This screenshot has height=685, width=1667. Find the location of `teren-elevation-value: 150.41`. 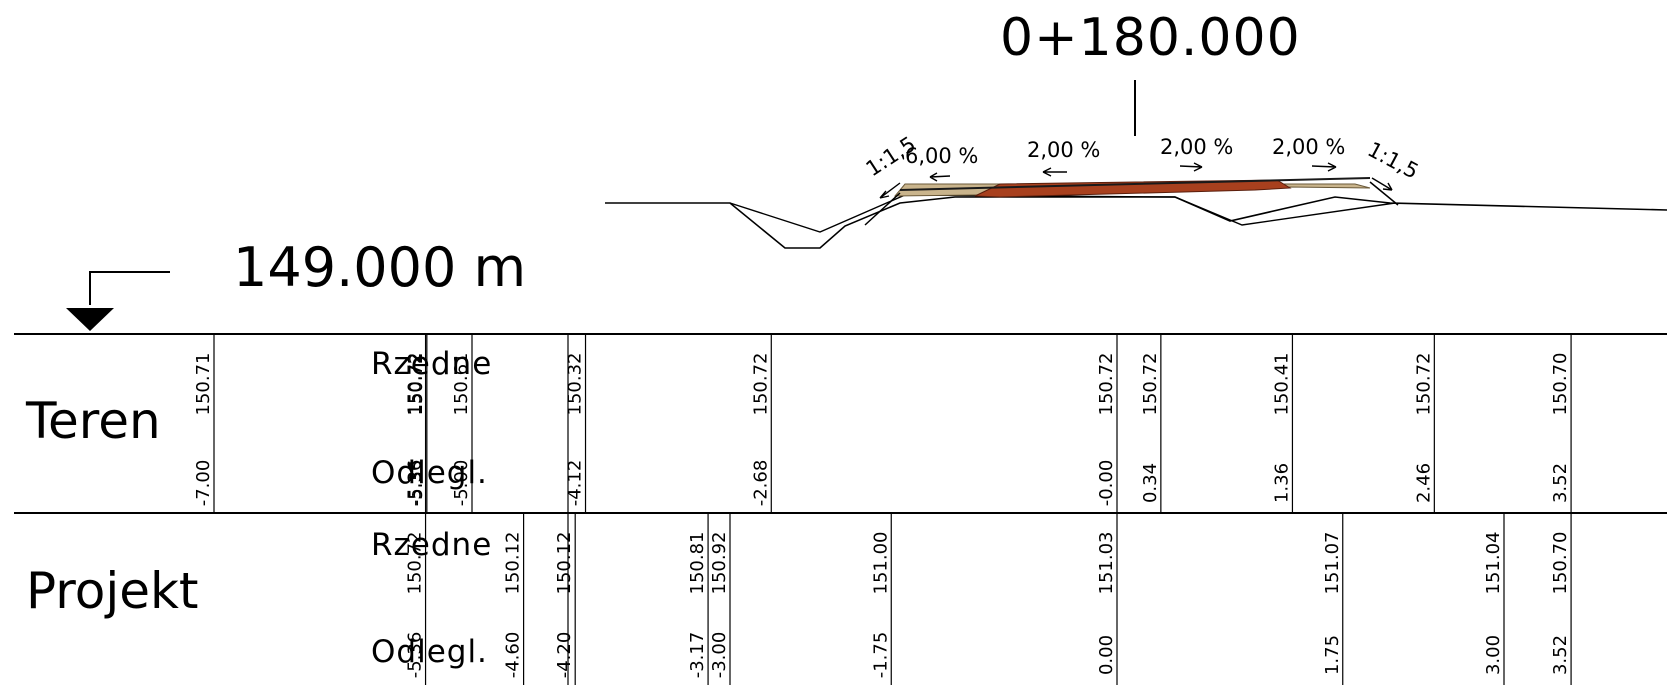

teren-elevation-value: 150.41 is located at coordinates (1281, 384).